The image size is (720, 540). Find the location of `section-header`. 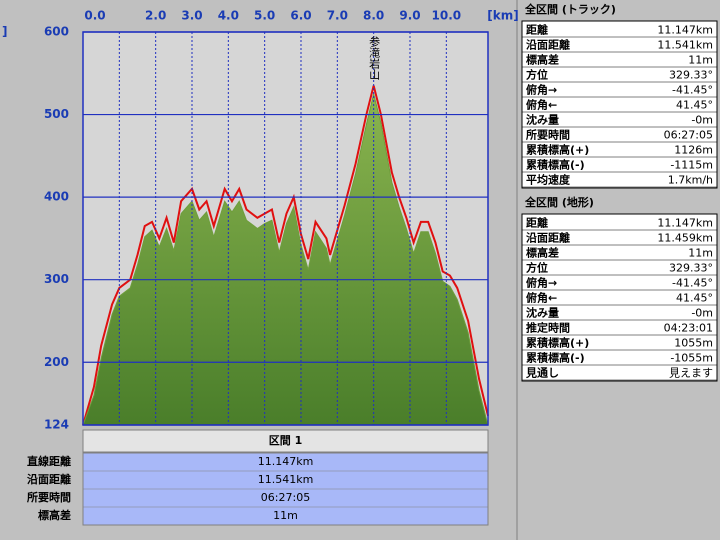

section-header is located at coordinates (285, 441).